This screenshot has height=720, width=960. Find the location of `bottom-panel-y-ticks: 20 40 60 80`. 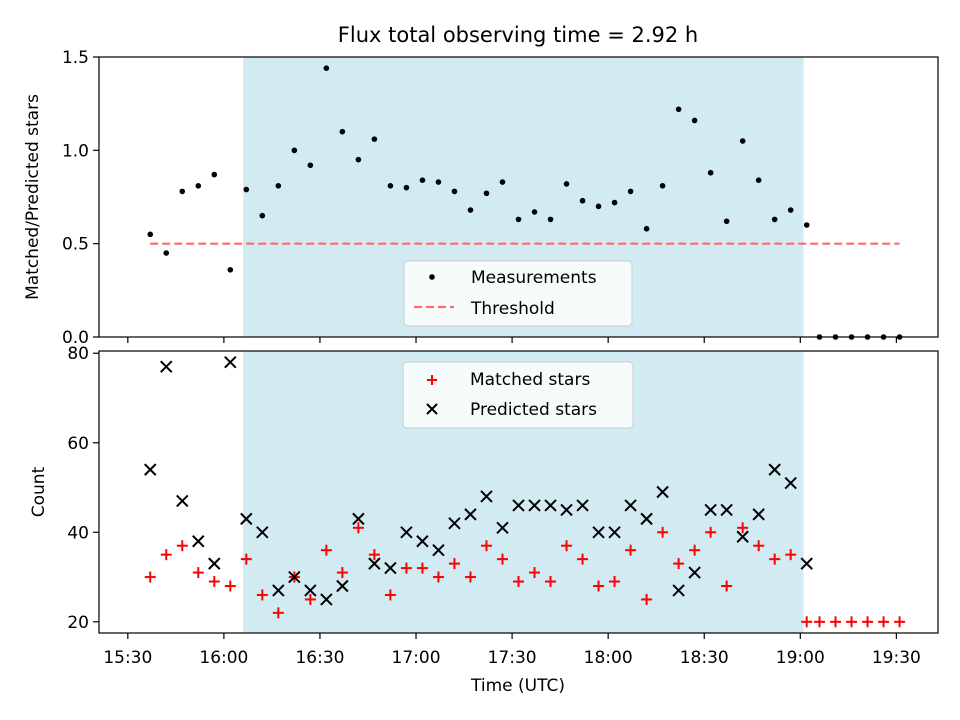

bottom-panel-y-ticks: 20 40 60 80 is located at coordinates (83, 488).